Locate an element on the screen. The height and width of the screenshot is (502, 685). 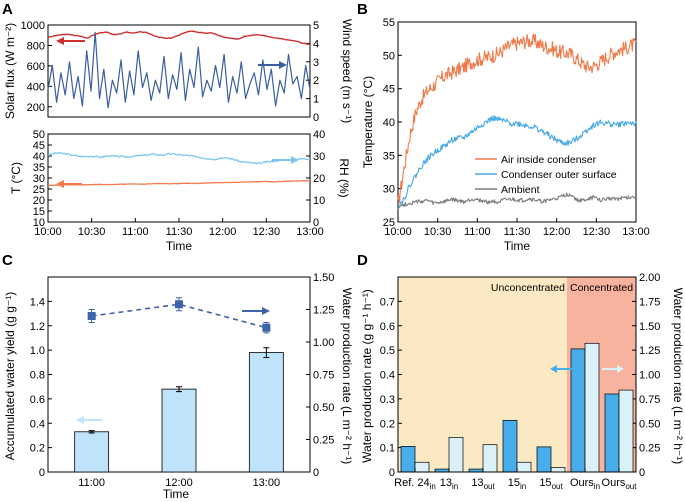
panel-d-left-tick-label-1: 0.1 is located at coordinates (387, 449).